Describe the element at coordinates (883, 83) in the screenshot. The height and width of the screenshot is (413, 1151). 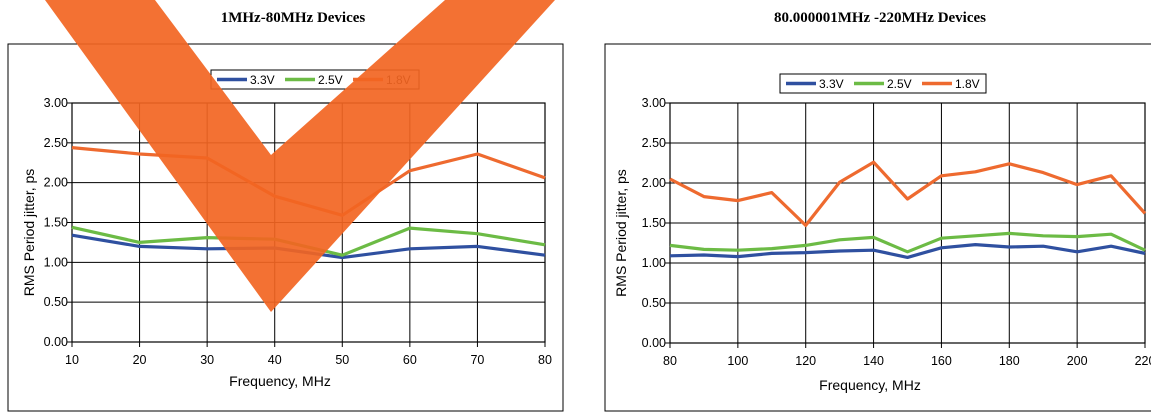
I see `legend: 3.3V 2.5V 1.8V` at that location.